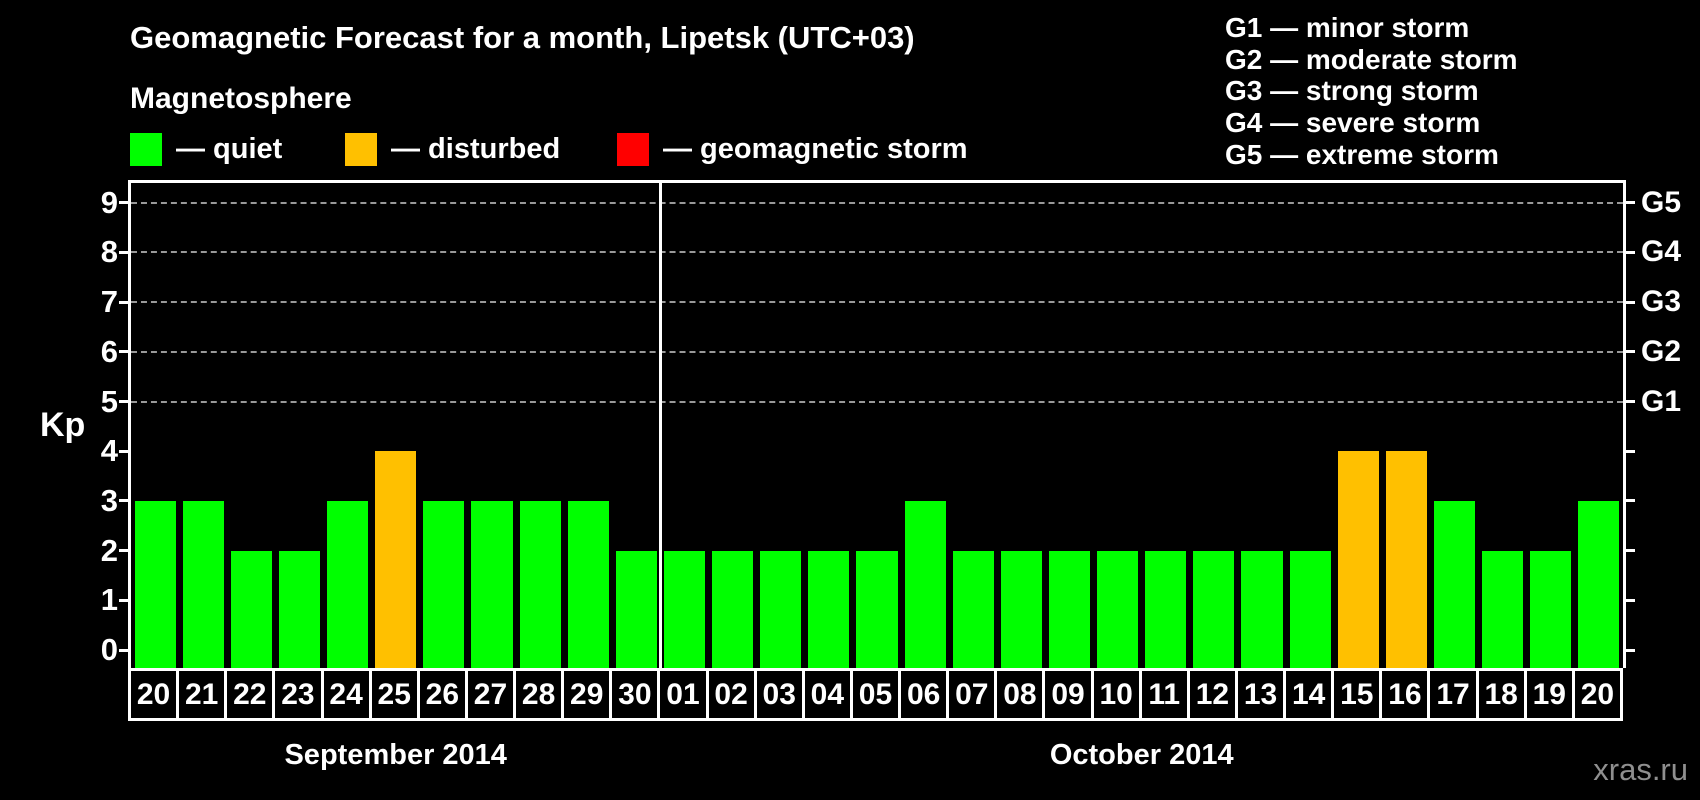 The width and height of the screenshot is (1700, 800). What do you see at coordinates (361, 149) in the screenshot?
I see `disturbed-swatch-icon` at bounding box center [361, 149].